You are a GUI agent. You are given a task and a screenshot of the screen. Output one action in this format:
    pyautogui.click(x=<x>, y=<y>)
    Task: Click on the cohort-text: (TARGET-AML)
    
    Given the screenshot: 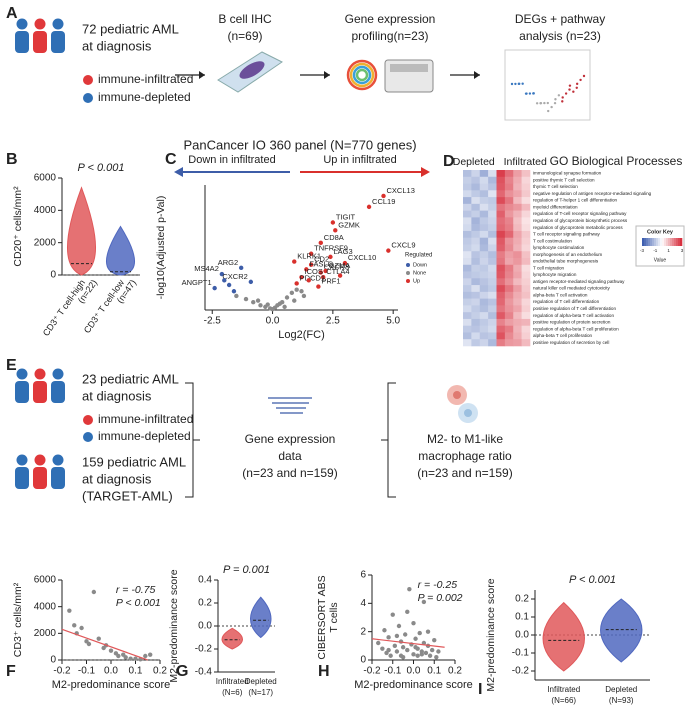 What is the action you would take?
    pyautogui.click(x=127, y=495)
    